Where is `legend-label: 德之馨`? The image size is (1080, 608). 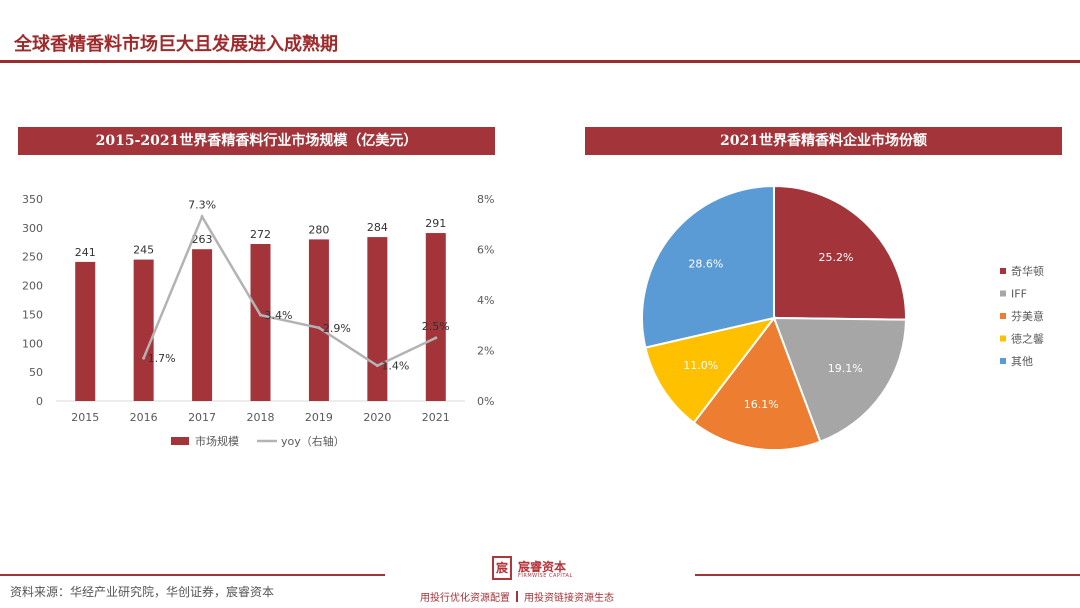
legend-label: 德之馨 is located at coordinates (1027, 339).